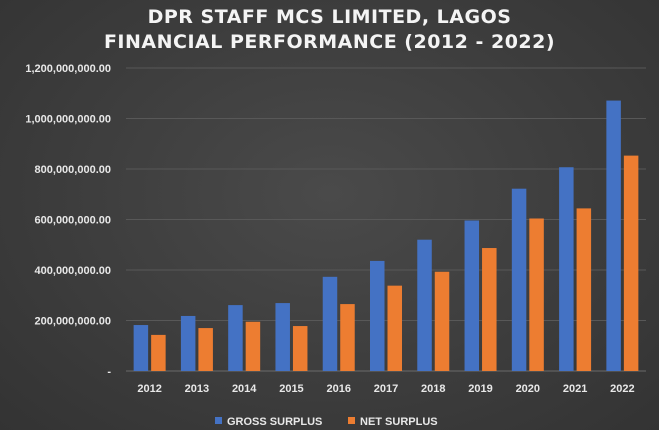 This screenshot has width=659, height=430. Describe the element at coordinates (622, 389) in the screenshot. I see `x-tick-label: 2022` at that location.